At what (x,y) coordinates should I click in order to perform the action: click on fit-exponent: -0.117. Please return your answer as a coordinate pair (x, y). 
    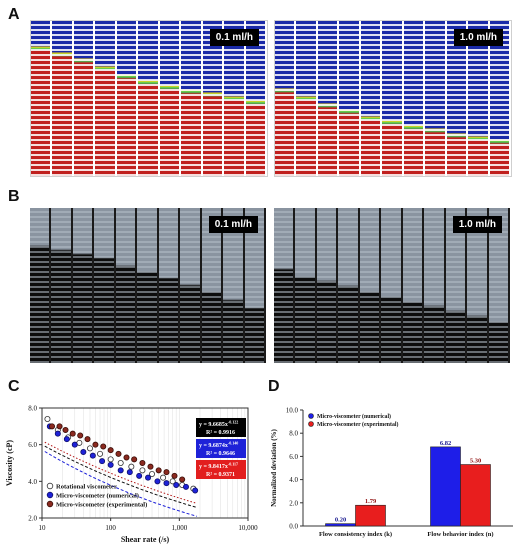
    Looking at the image, I should click on (233, 464).